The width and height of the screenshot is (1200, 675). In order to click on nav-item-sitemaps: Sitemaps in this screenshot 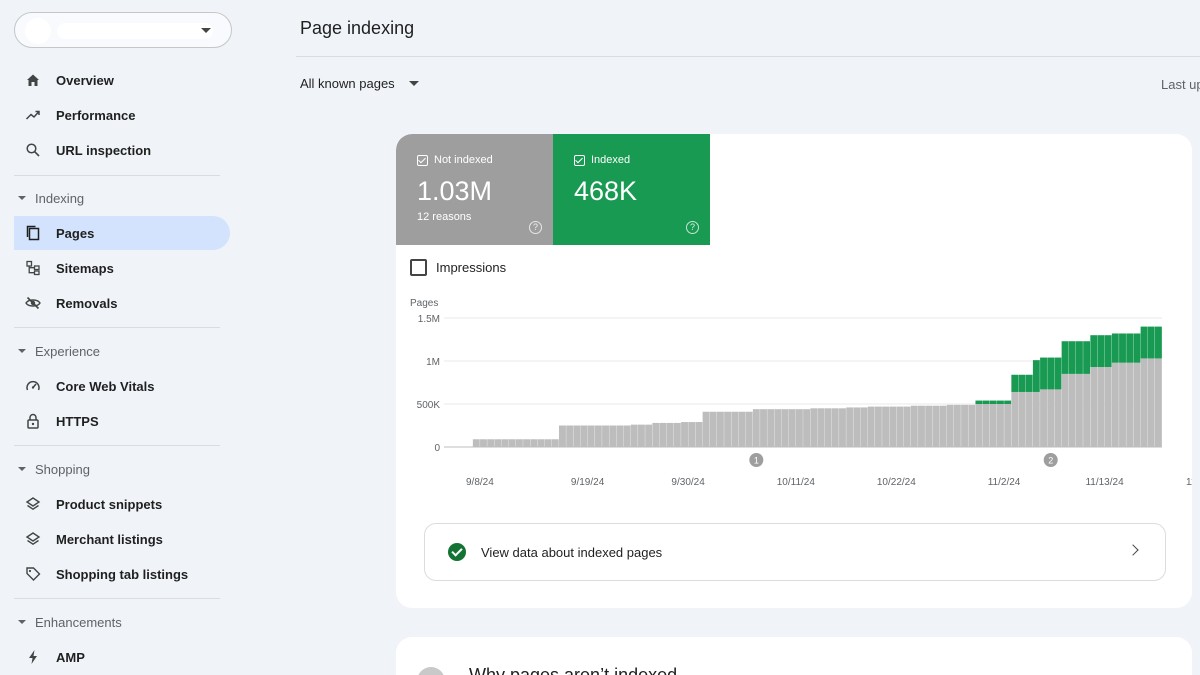, I will do `click(122, 268)`.